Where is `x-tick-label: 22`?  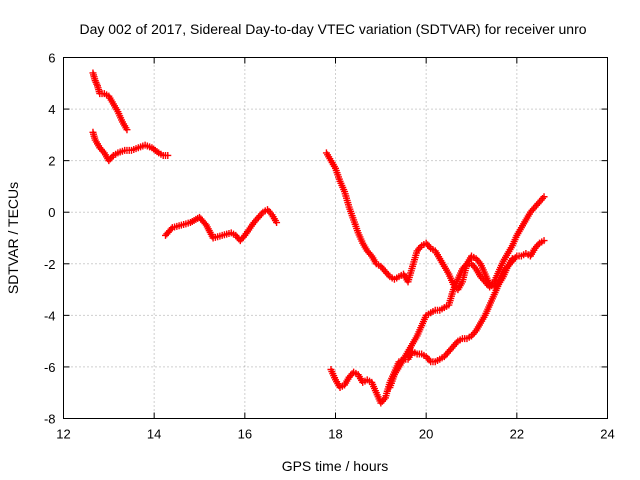
x-tick-label: 22 is located at coordinates (517, 434).